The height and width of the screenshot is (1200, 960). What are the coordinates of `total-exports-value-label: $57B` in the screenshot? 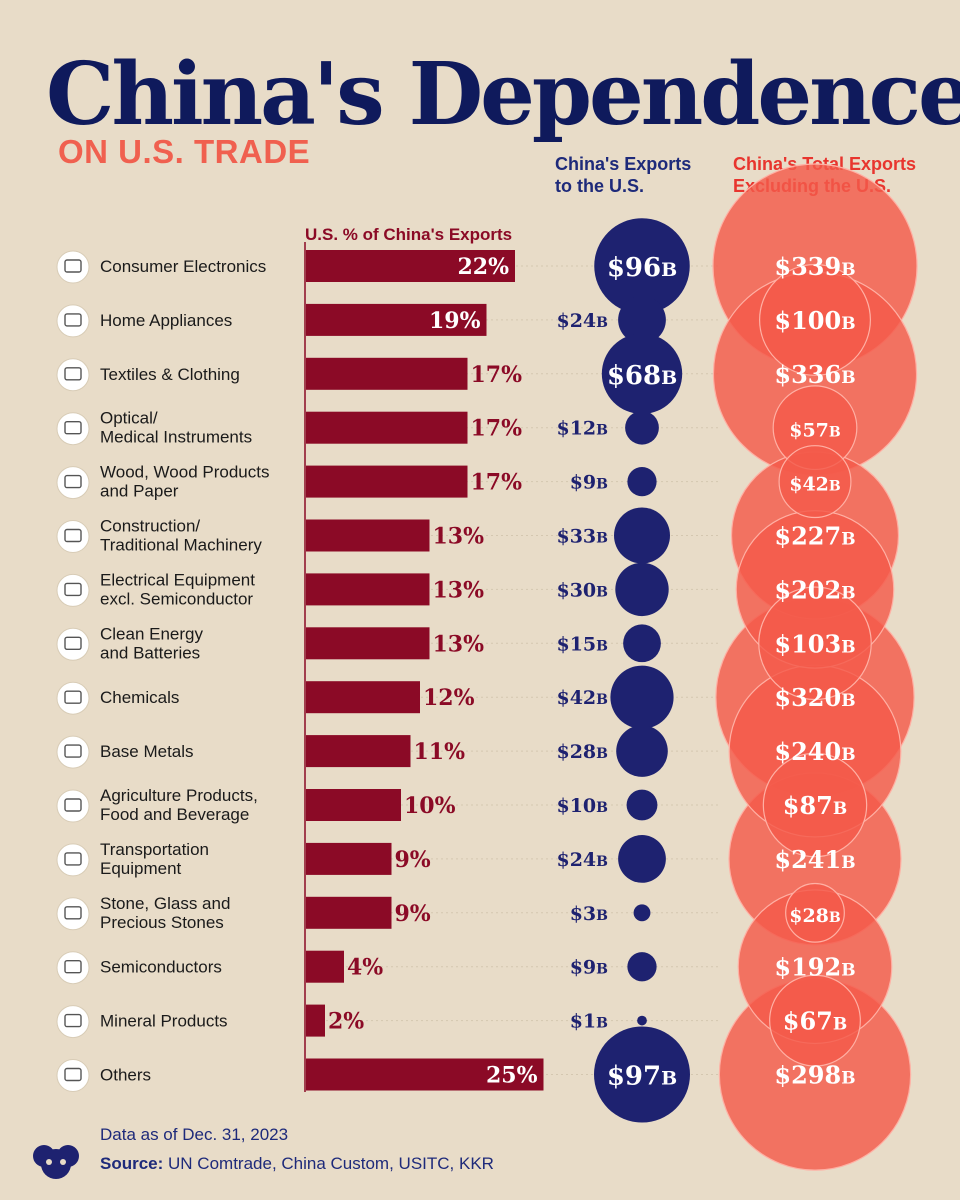 It's located at (815, 431).